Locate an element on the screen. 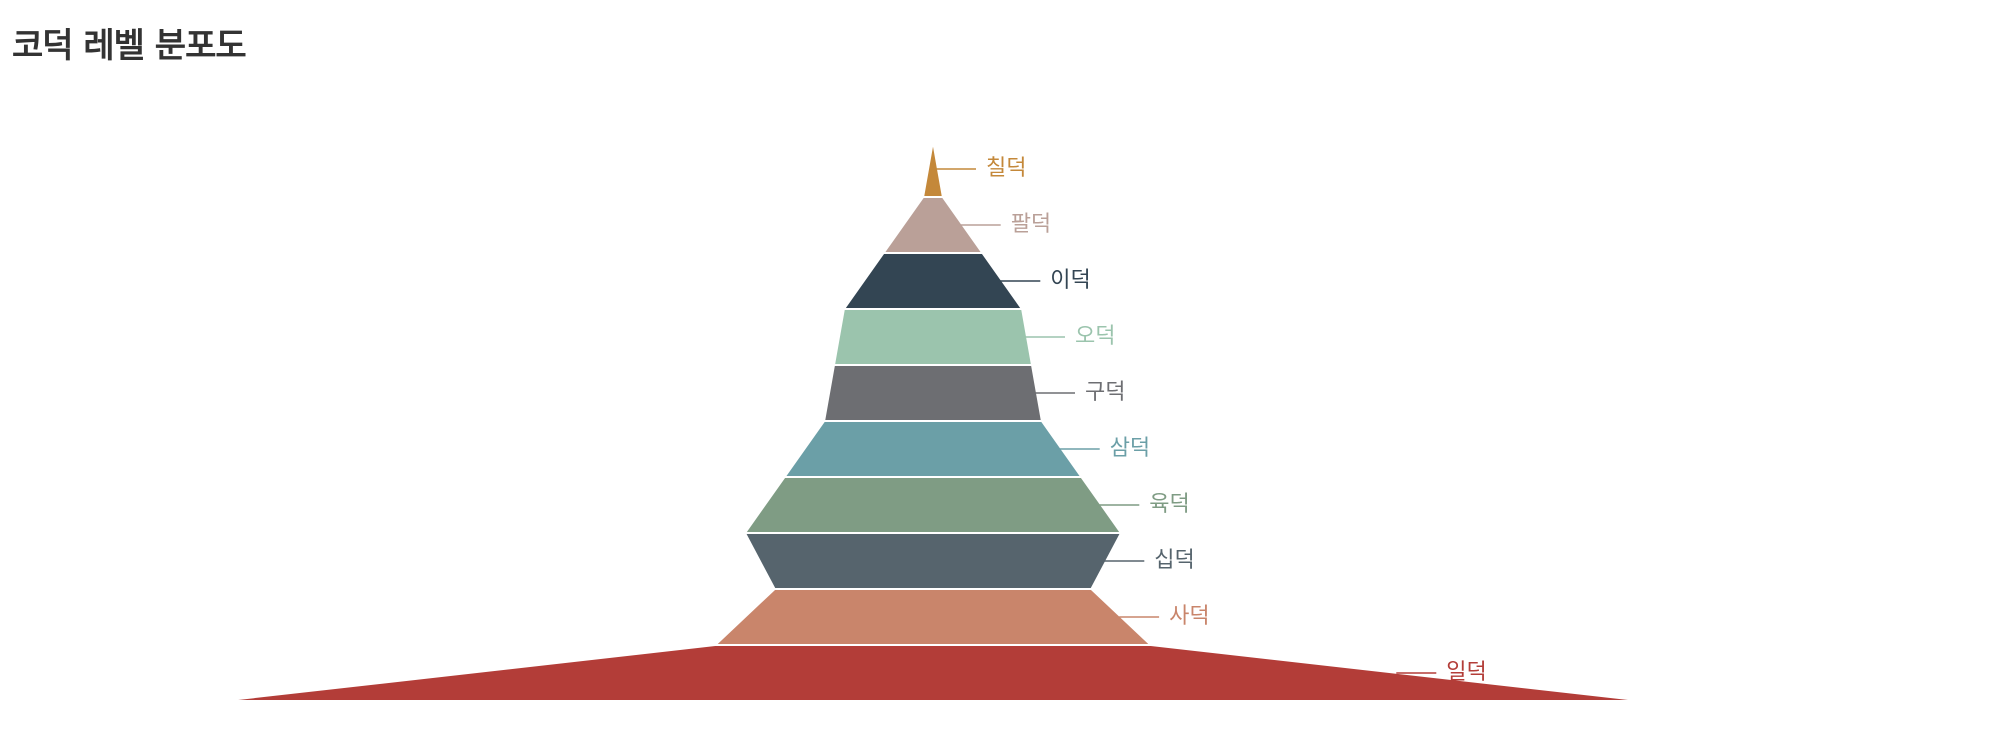  funnel-label-3: 이덕 is located at coordinates (1070, 280).